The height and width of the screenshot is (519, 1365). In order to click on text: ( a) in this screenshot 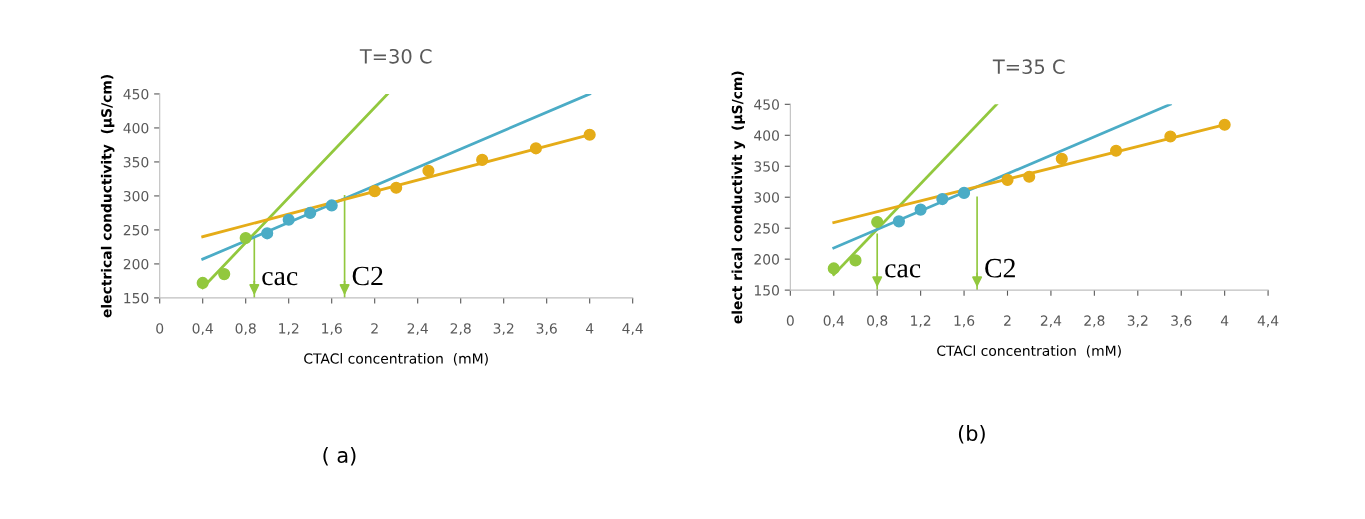, I will do `click(339, 456)`.